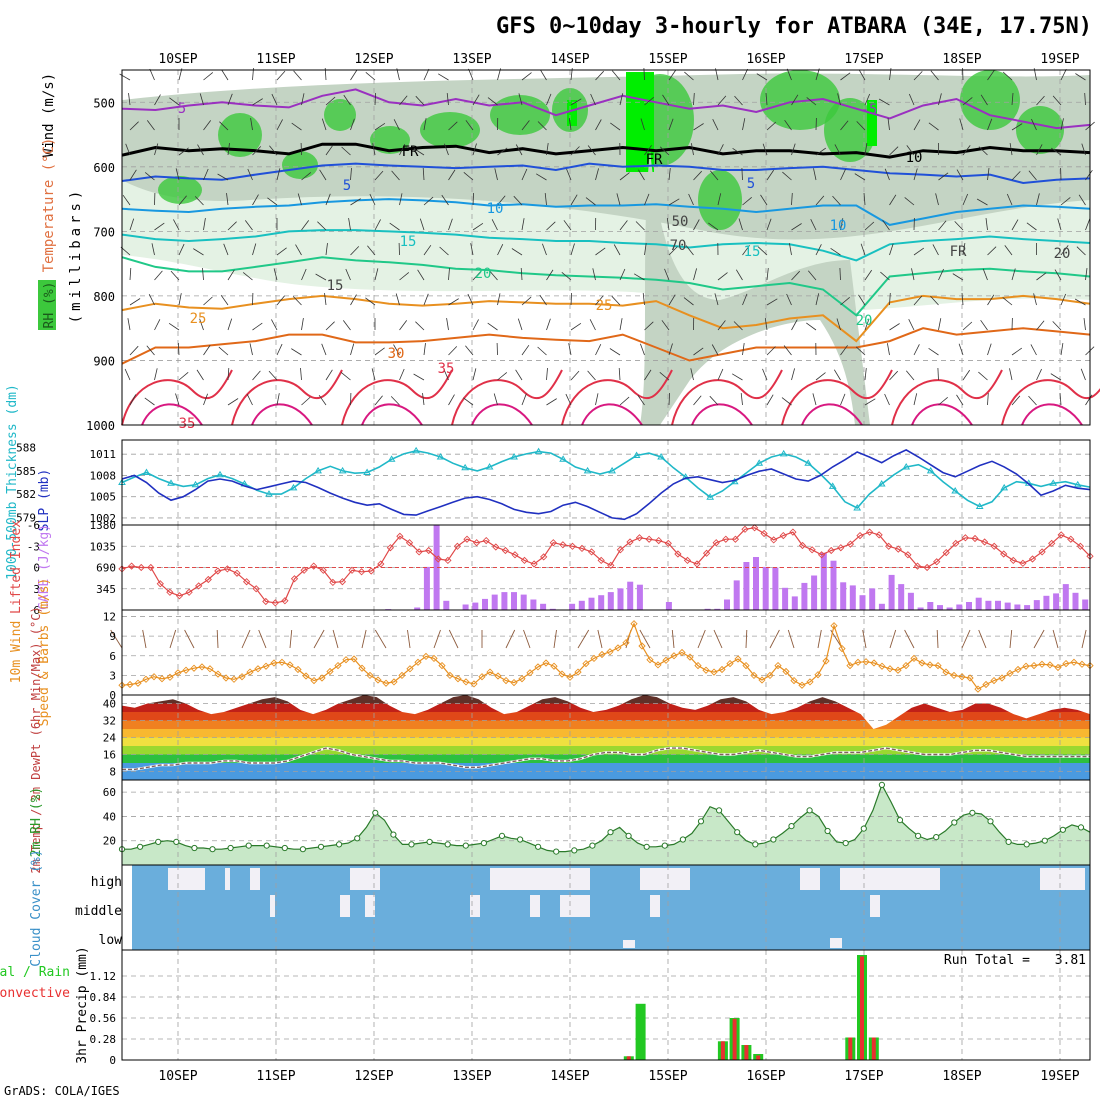  I want to click on middle-cloud-block, so click(272, 906).